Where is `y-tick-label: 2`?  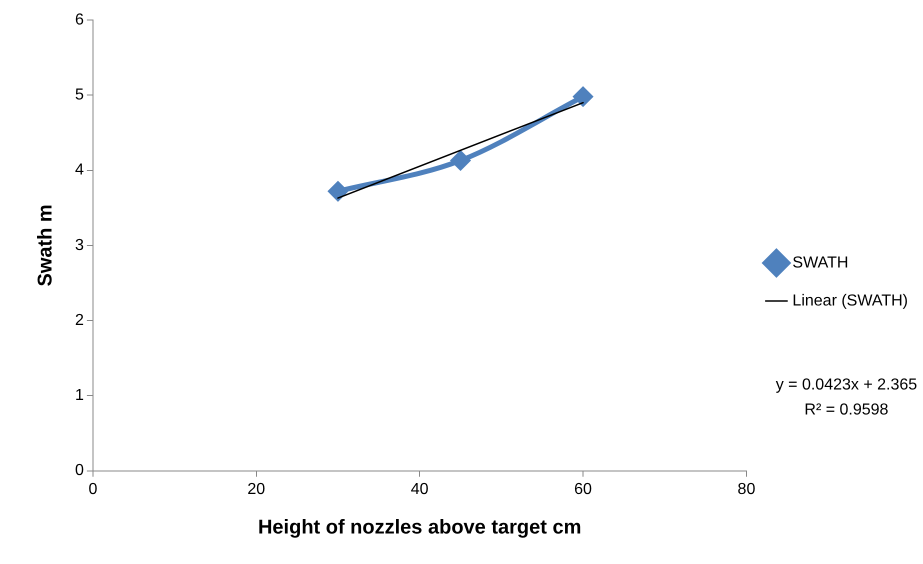
y-tick-label: 2 is located at coordinates (79, 320).